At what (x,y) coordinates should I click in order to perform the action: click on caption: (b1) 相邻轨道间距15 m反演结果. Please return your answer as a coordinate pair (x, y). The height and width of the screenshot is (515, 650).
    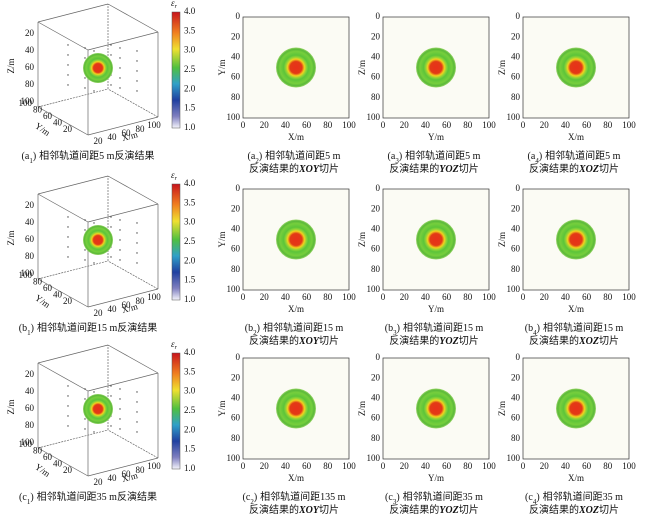
    Looking at the image, I should click on (88, 328).